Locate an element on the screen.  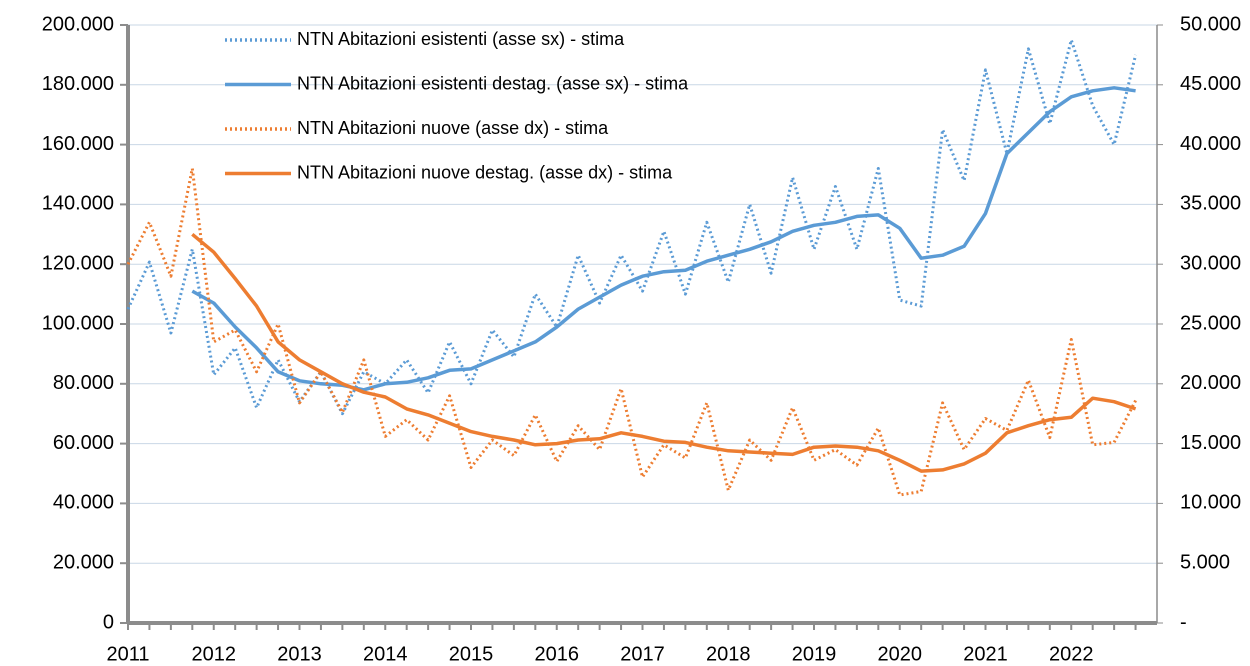
y-tick-label: 0 is located at coordinates (108, 622).